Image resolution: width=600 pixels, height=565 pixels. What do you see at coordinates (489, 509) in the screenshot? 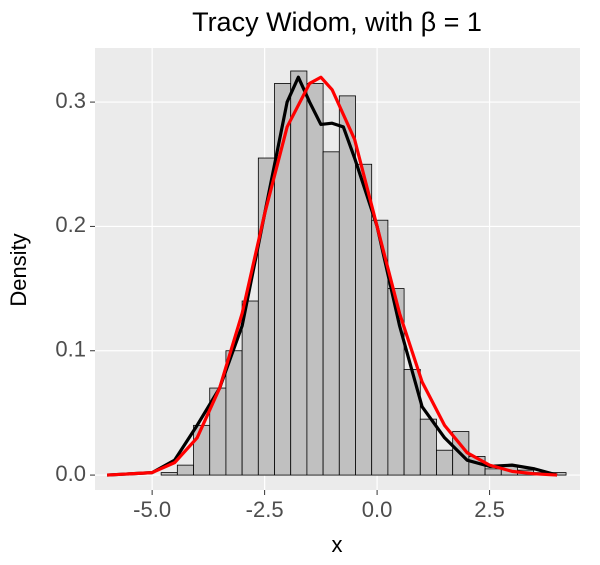
I see `x-tick-label: 2.5` at bounding box center [489, 509].